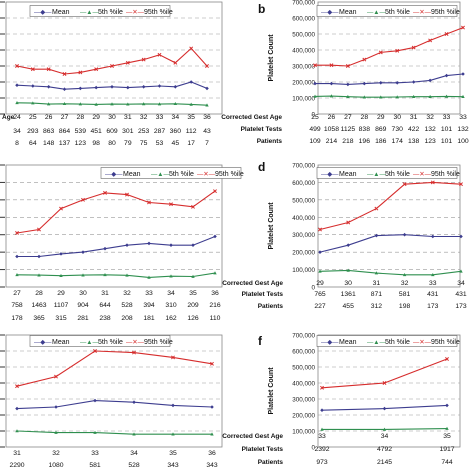  I want to click on table-row-label: Age, so click(8, 117).